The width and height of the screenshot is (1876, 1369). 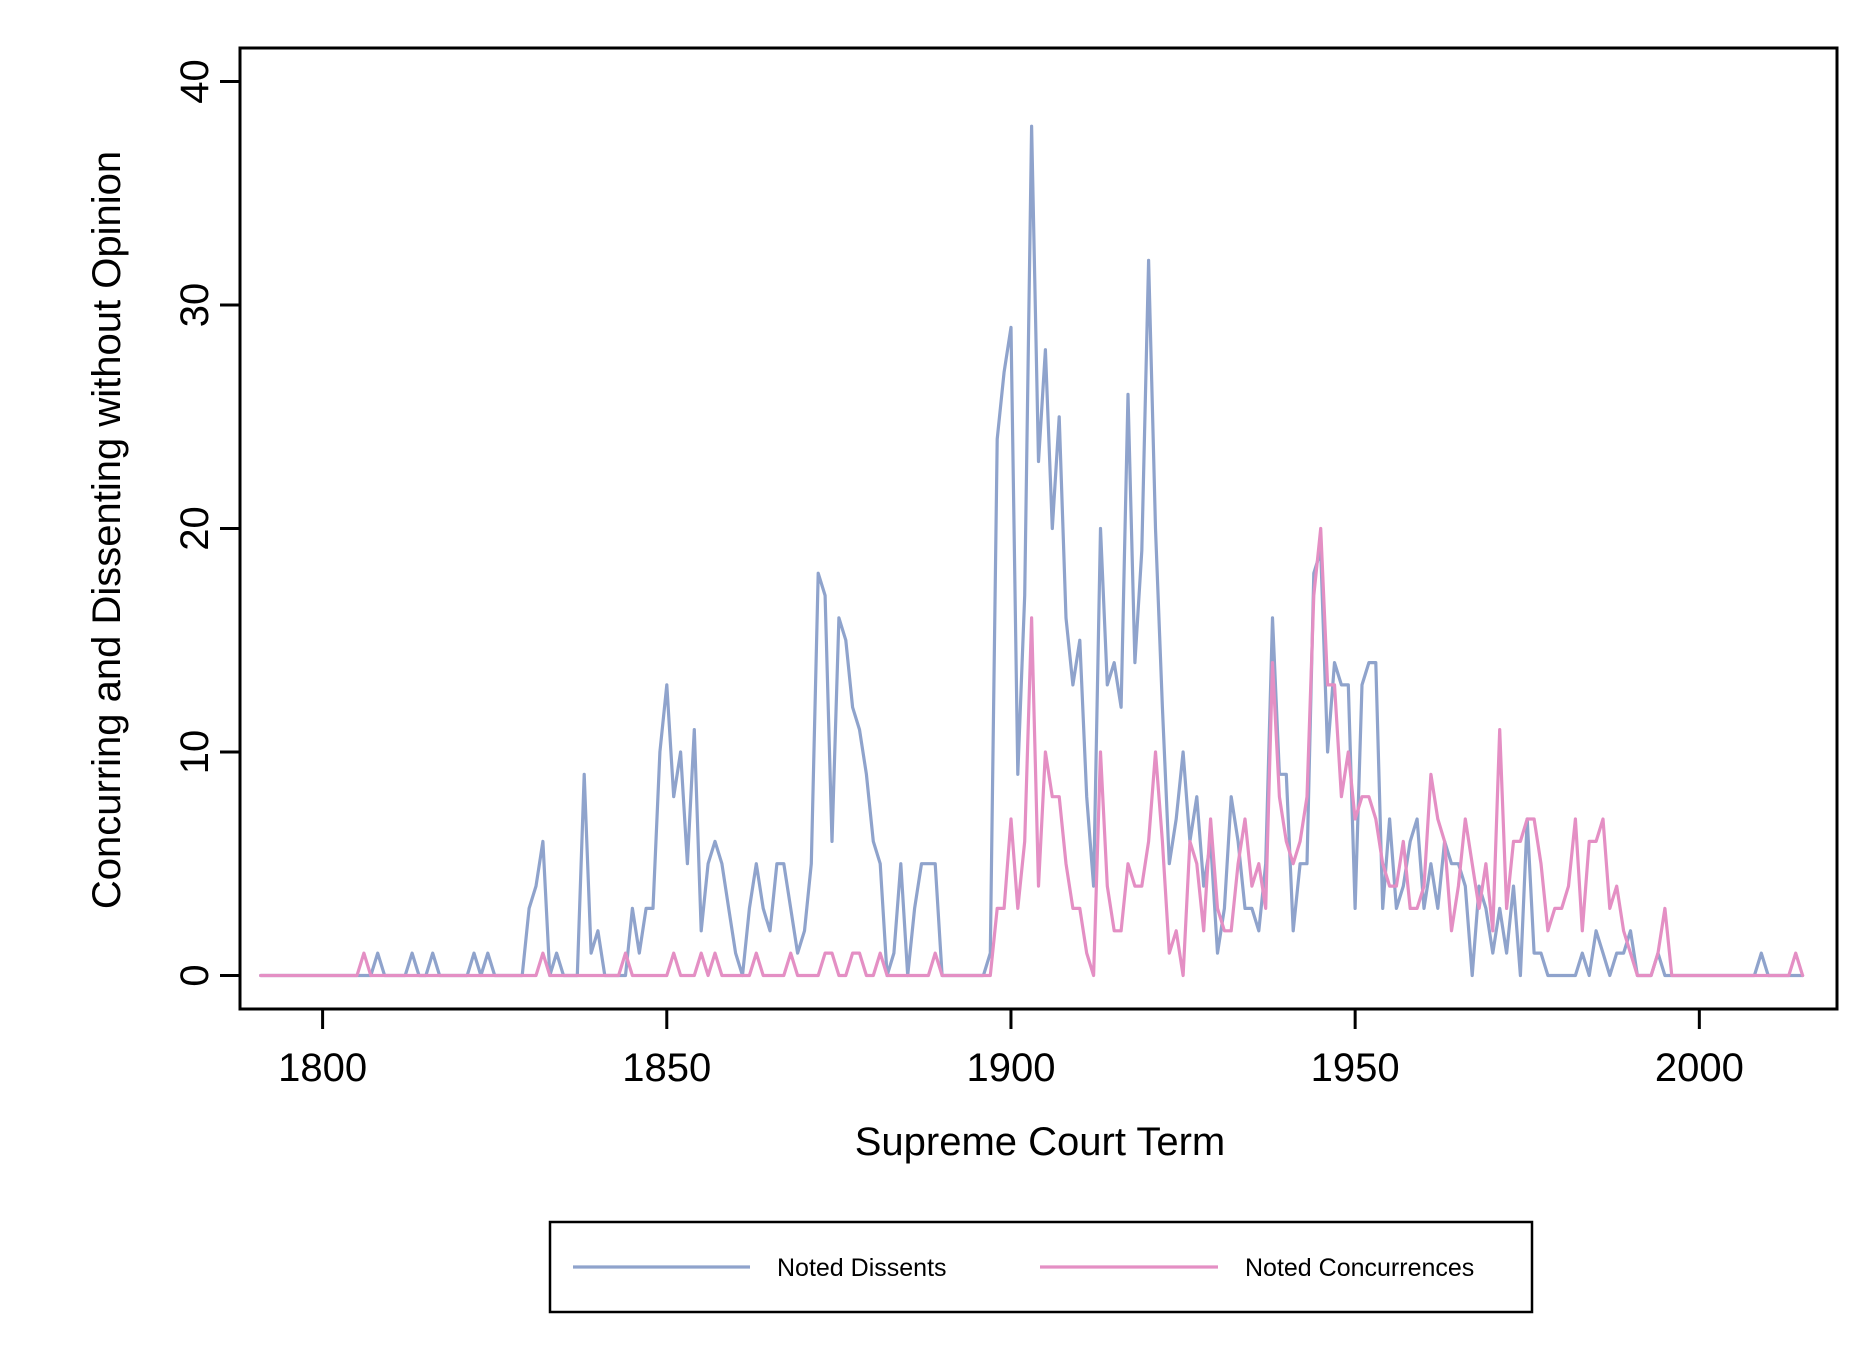 What do you see at coordinates (195, 81) in the screenshot?
I see `y-tick-label: 40` at bounding box center [195, 81].